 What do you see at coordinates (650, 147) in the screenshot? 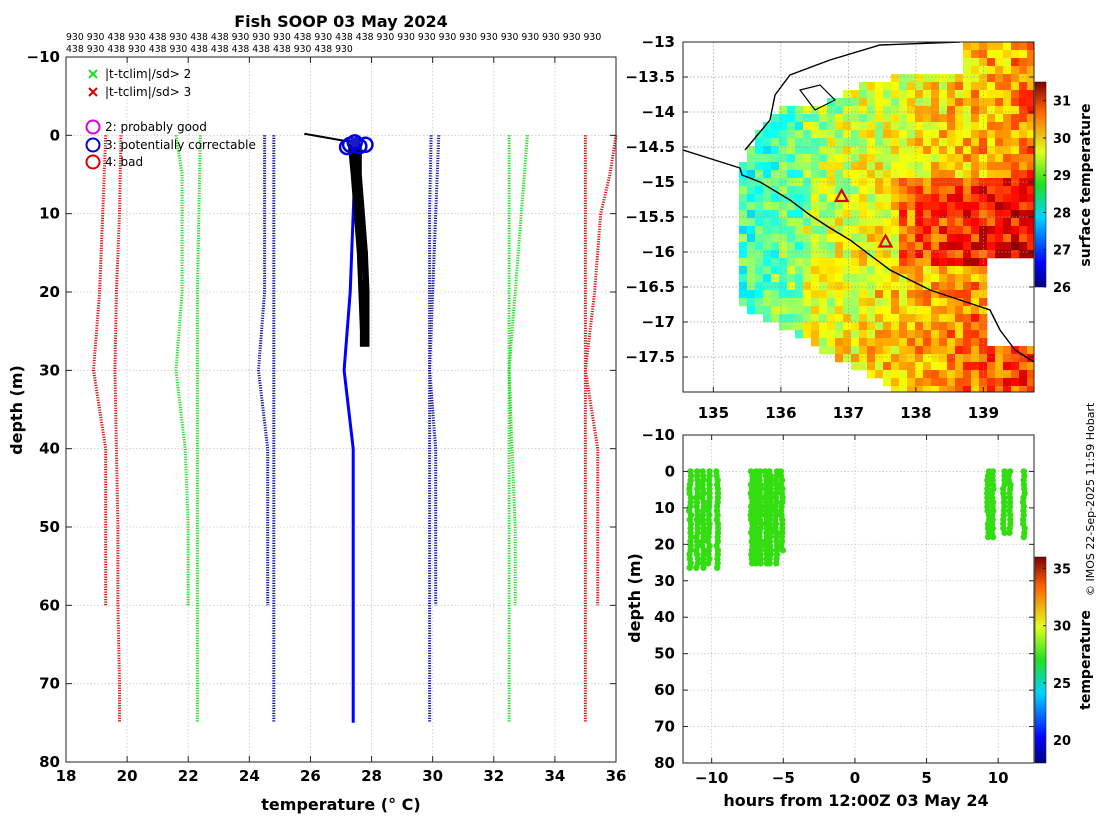
I see `sst-ytick-label: −14.5` at bounding box center [650, 147].